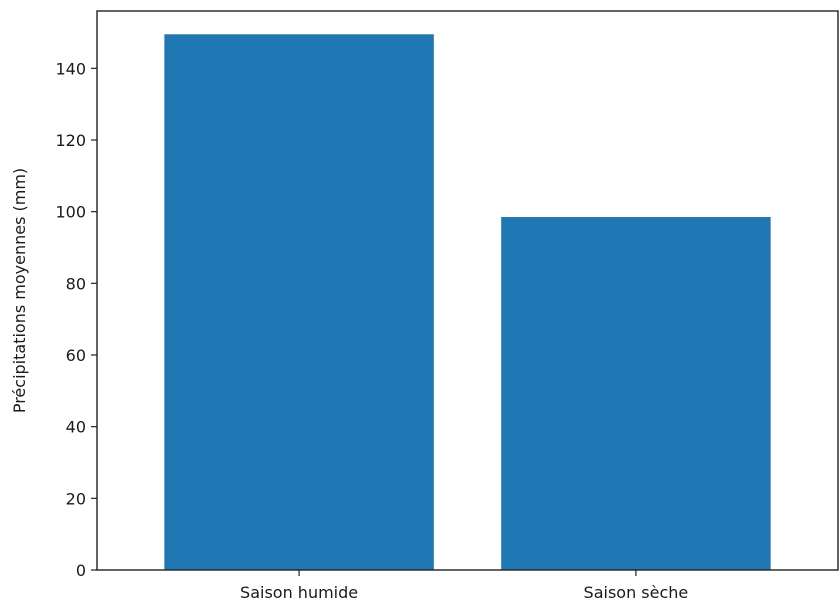 The width and height of the screenshot is (840, 611). I want to click on y-tick-label-1: 20, so click(76, 498).